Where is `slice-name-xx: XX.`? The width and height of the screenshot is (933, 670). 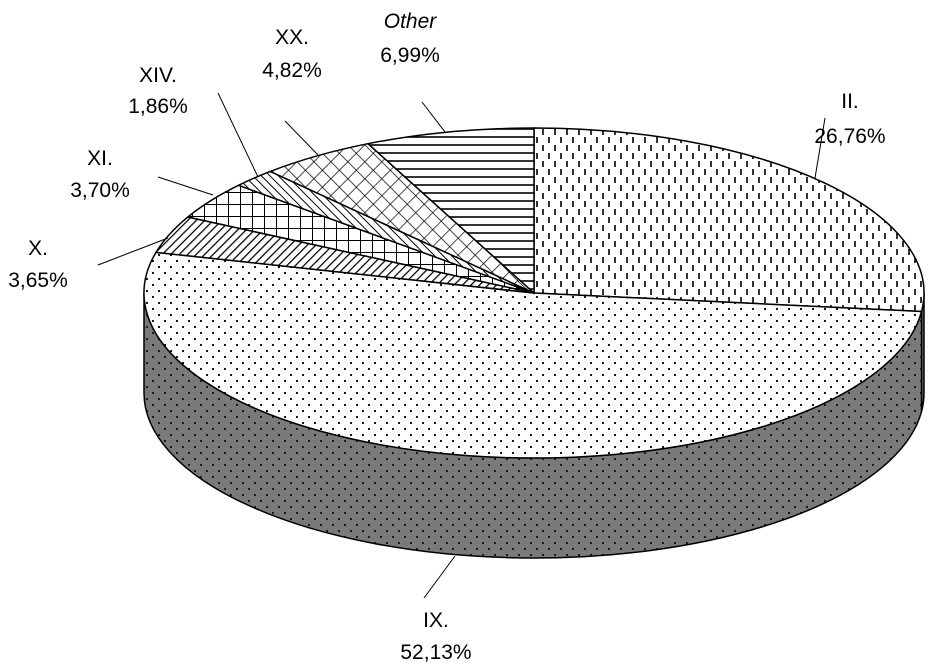
slice-name-xx: XX. is located at coordinates (292, 37).